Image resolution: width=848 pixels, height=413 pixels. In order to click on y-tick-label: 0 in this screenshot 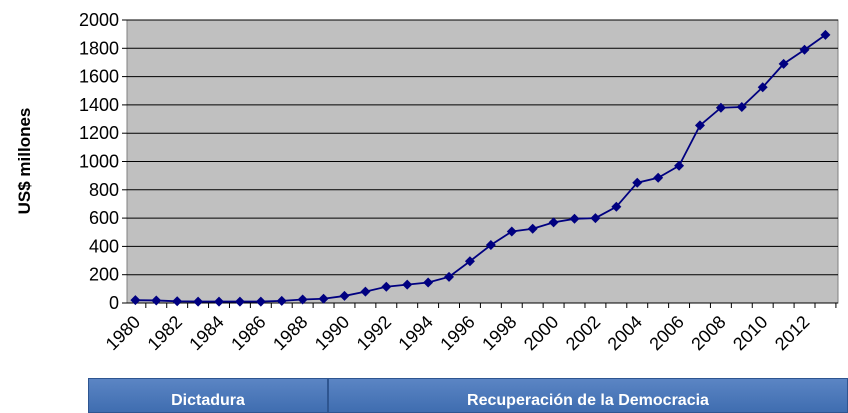, I will do `click(114, 303)`.